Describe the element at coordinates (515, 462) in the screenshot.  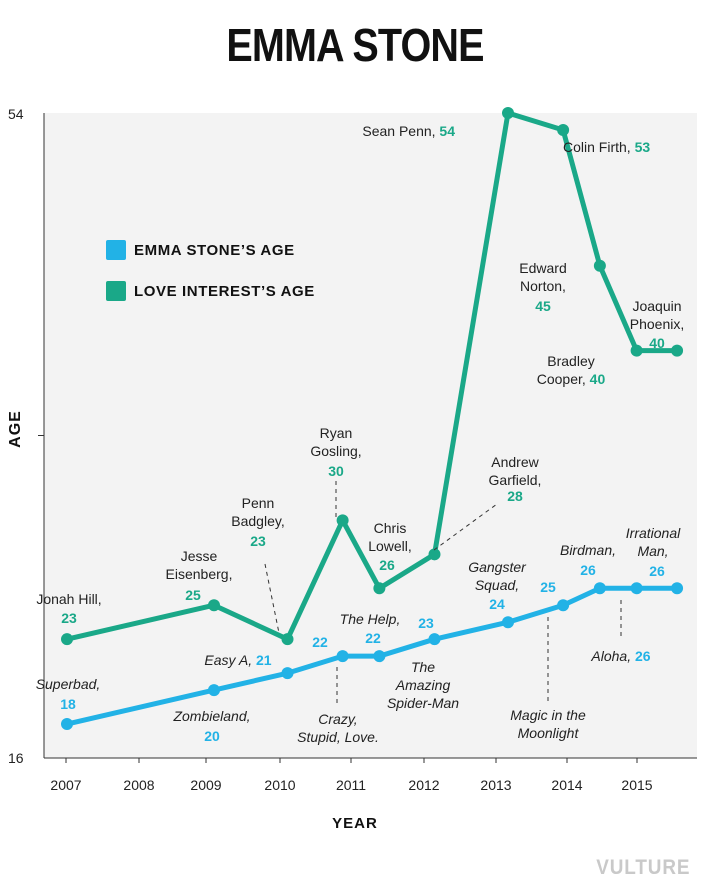
I see `annotation-love-text: Andrew` at that location.